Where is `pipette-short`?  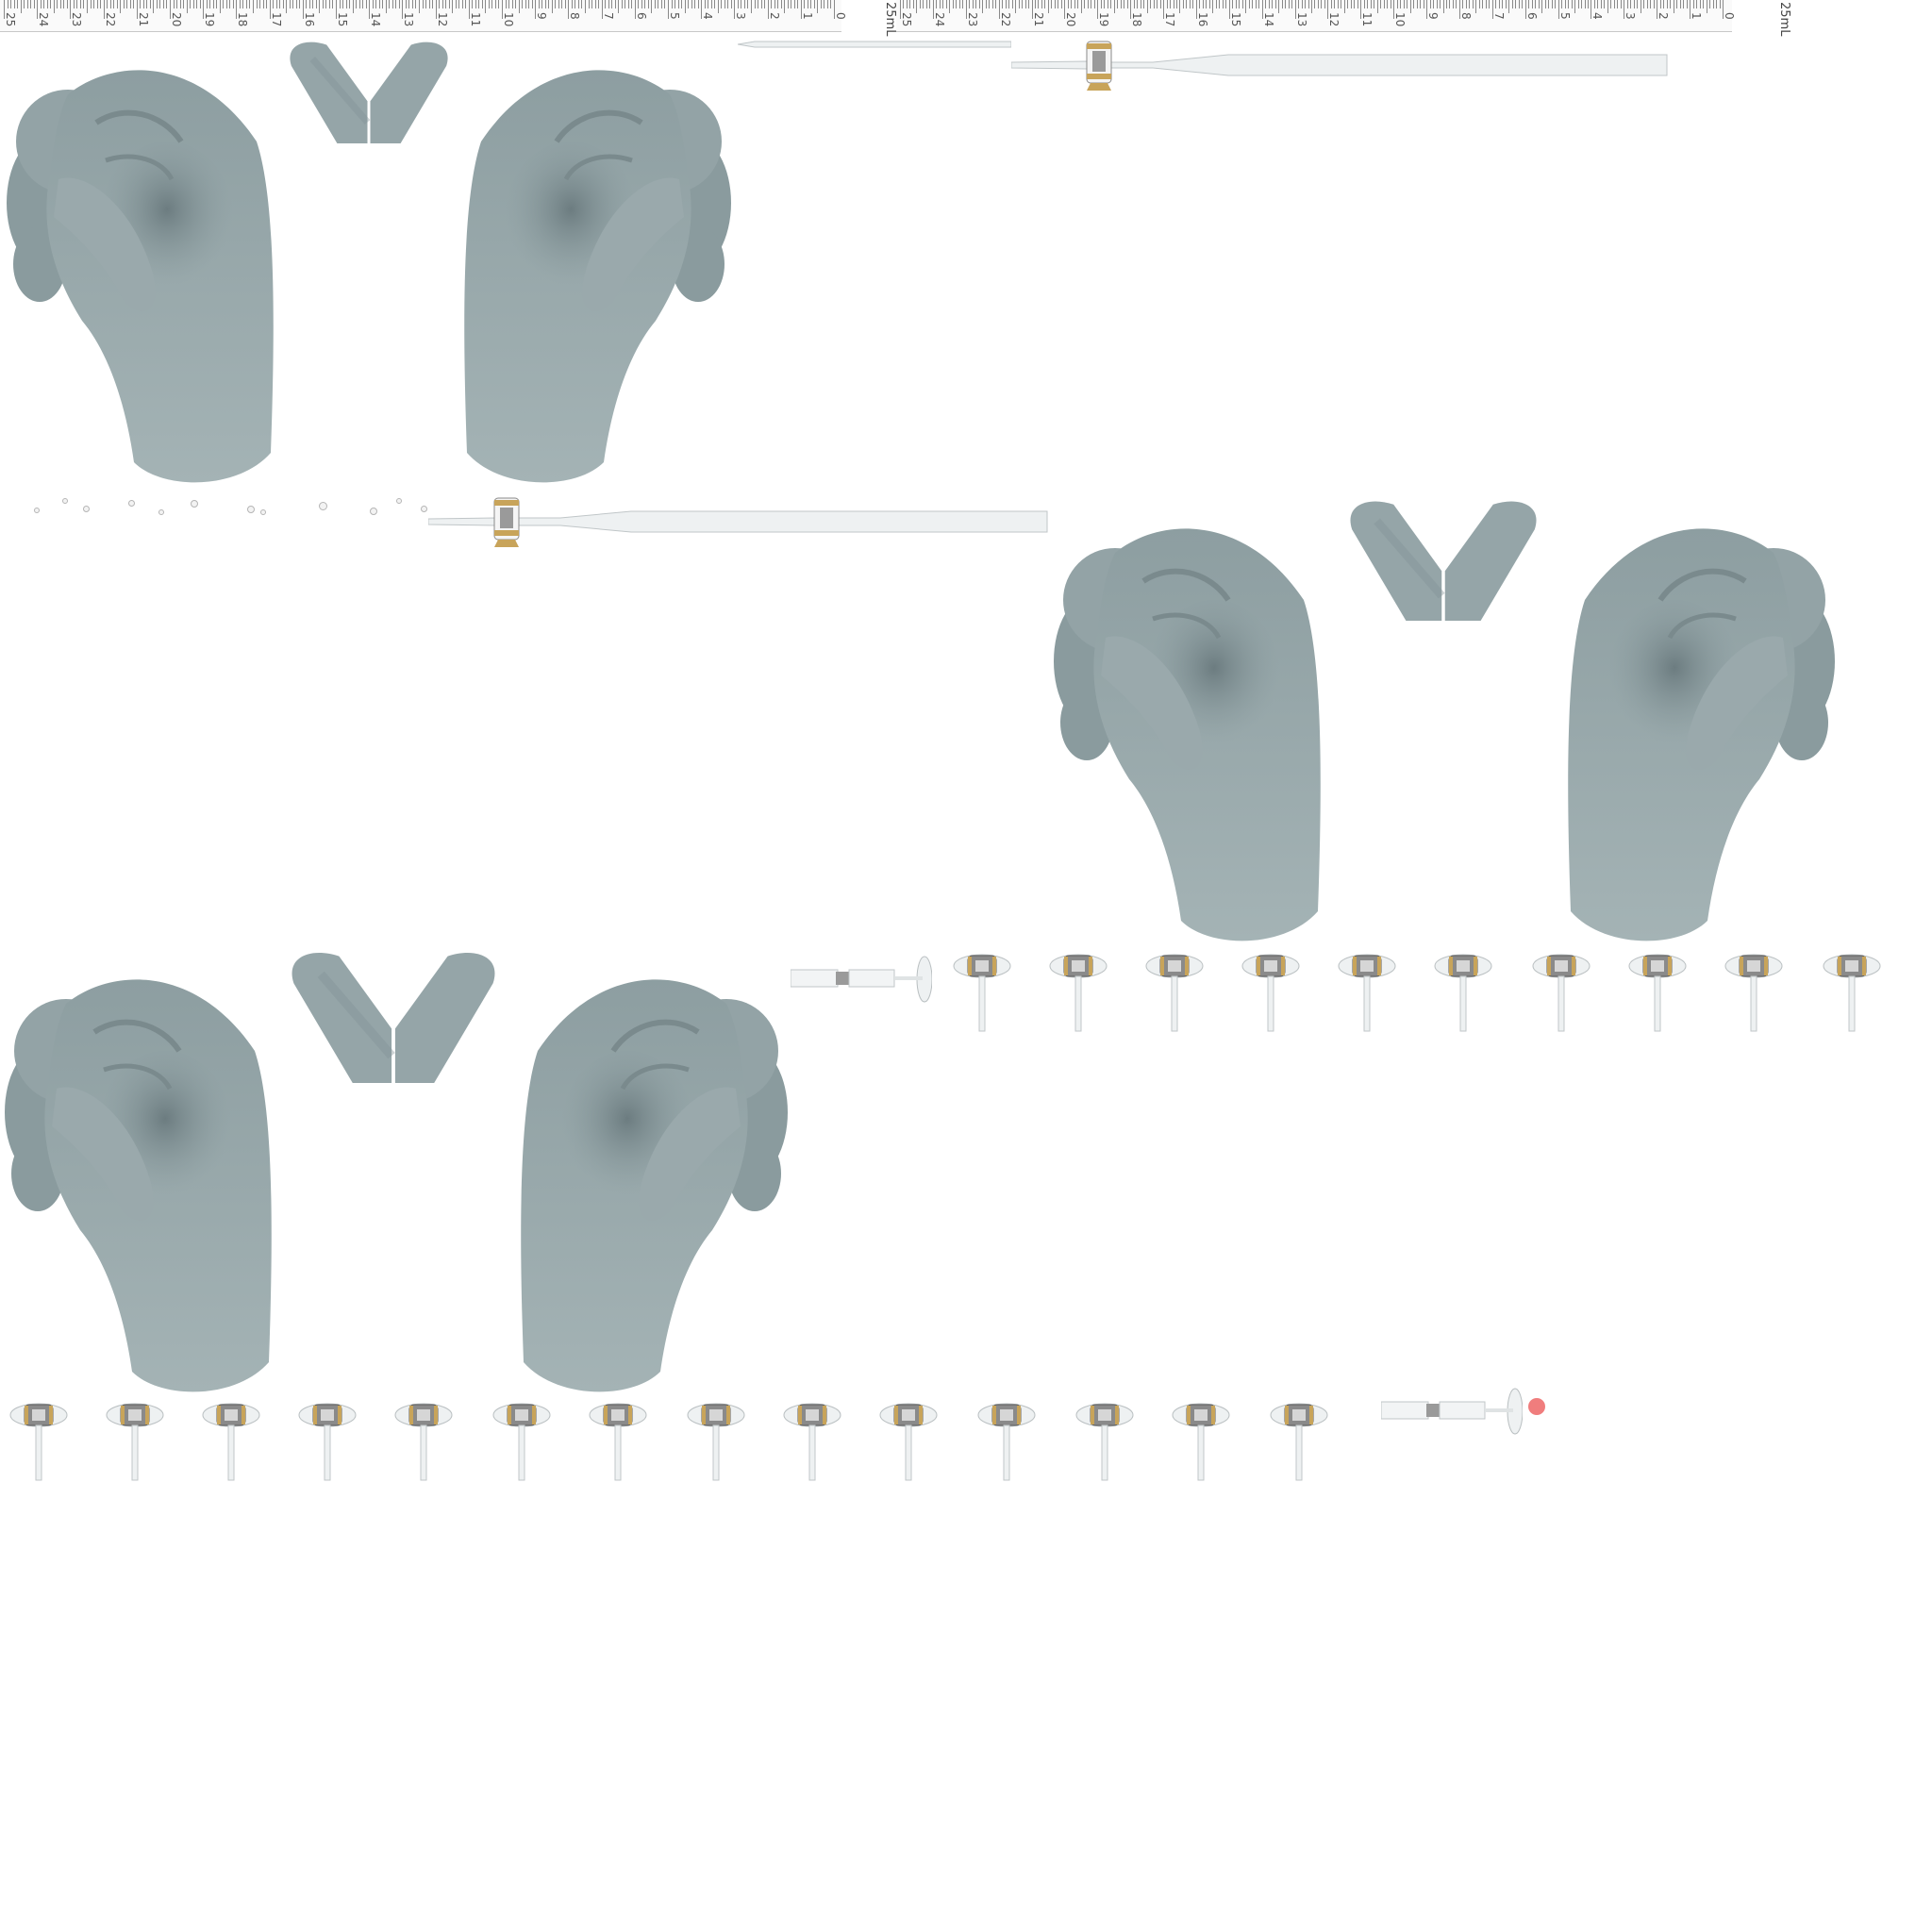 pipette-short is located at coordinates (875, 44).